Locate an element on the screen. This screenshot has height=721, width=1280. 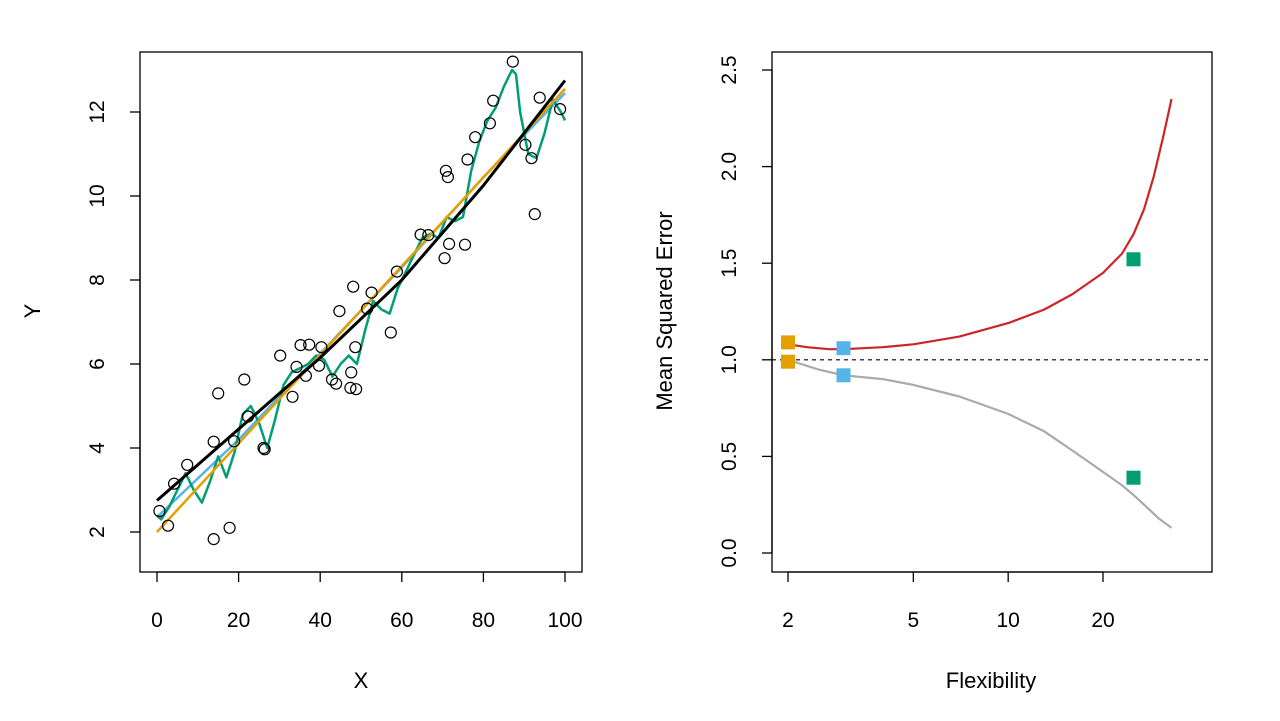
right-y-axis-label: Mean Squared Error is located at coordinates (664, 310).